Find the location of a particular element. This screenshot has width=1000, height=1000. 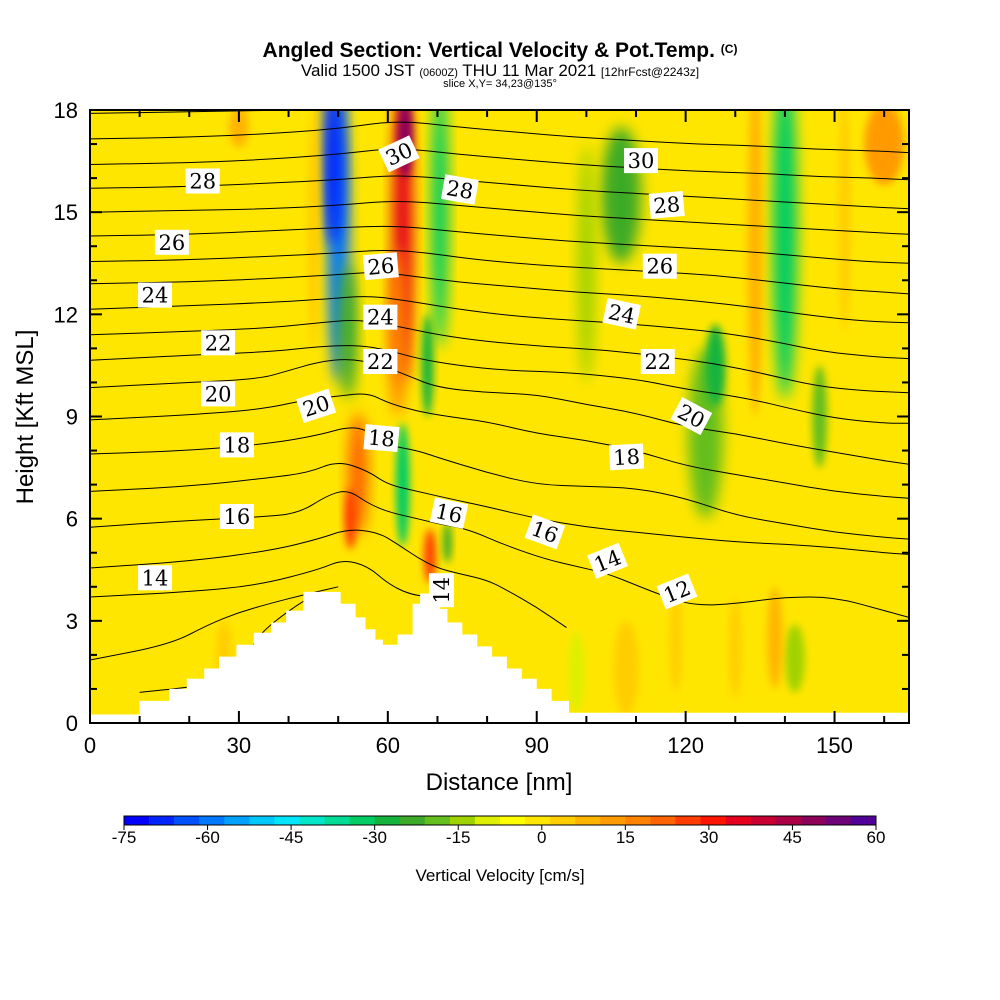

colorbar-tick-label: -75 is located at coordinates (124, 837).